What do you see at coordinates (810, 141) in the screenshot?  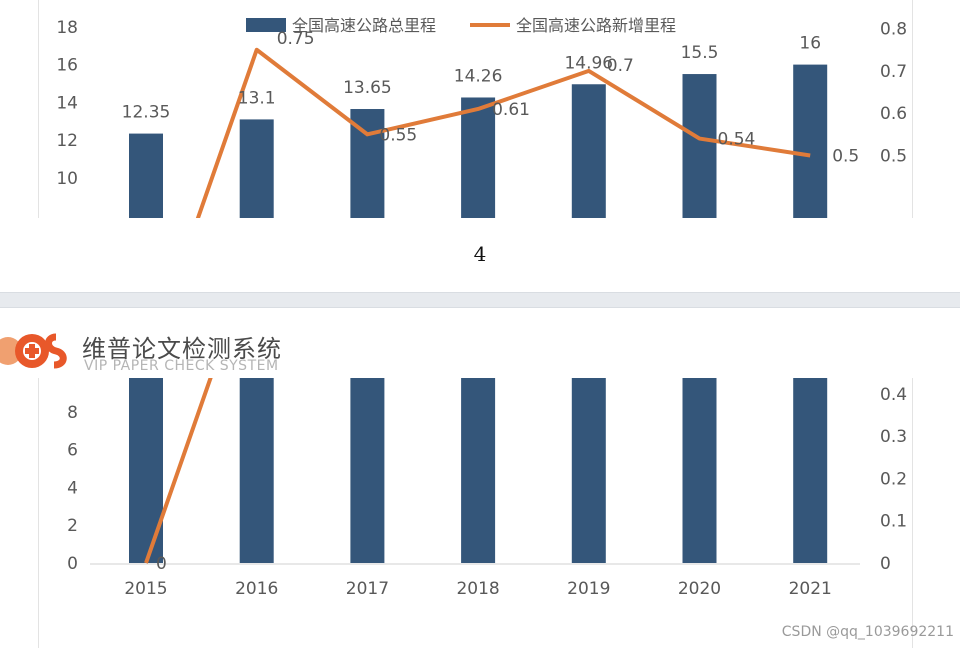 I see `bar-2021` at bounding box center [810, 141].